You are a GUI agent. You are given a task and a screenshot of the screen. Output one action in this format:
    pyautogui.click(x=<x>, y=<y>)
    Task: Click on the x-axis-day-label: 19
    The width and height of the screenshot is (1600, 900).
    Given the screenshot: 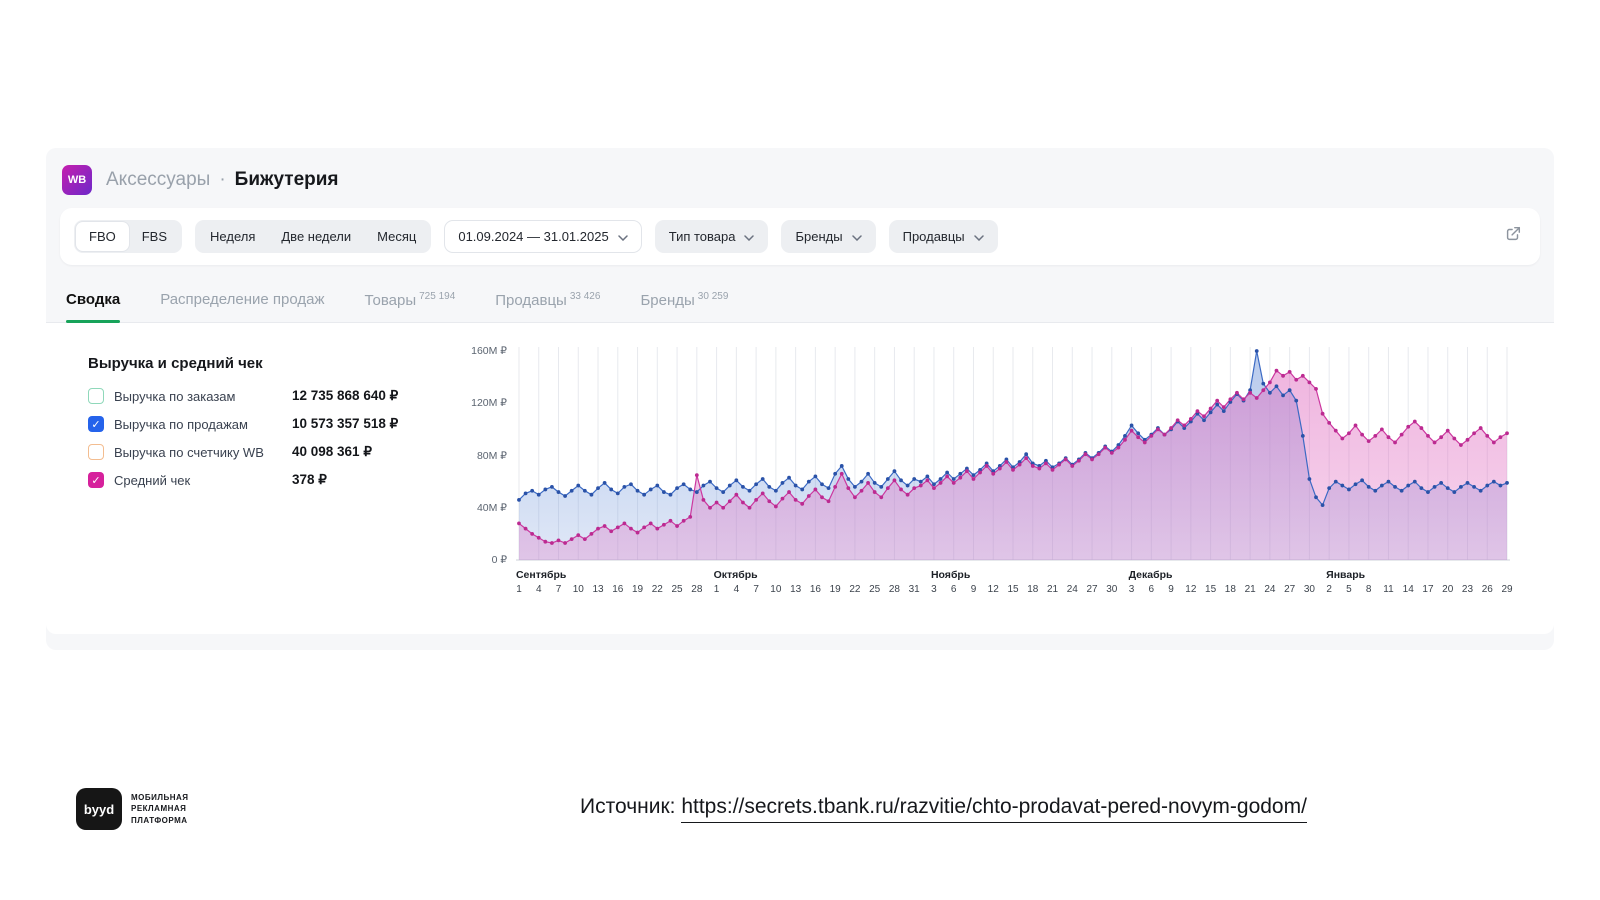 What is the action you would take?
    pyautogui.click(x=835, y=589)
    